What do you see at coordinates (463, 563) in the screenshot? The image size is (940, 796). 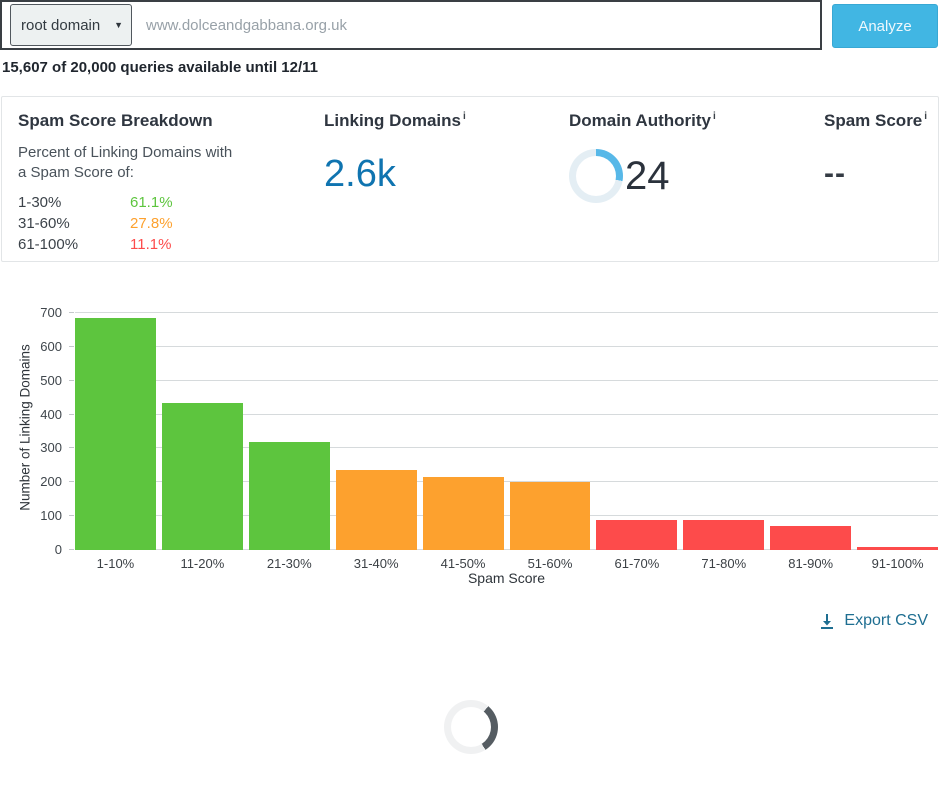 I see `x-tick-label: 41-50%` at bounding box center [463, 563].